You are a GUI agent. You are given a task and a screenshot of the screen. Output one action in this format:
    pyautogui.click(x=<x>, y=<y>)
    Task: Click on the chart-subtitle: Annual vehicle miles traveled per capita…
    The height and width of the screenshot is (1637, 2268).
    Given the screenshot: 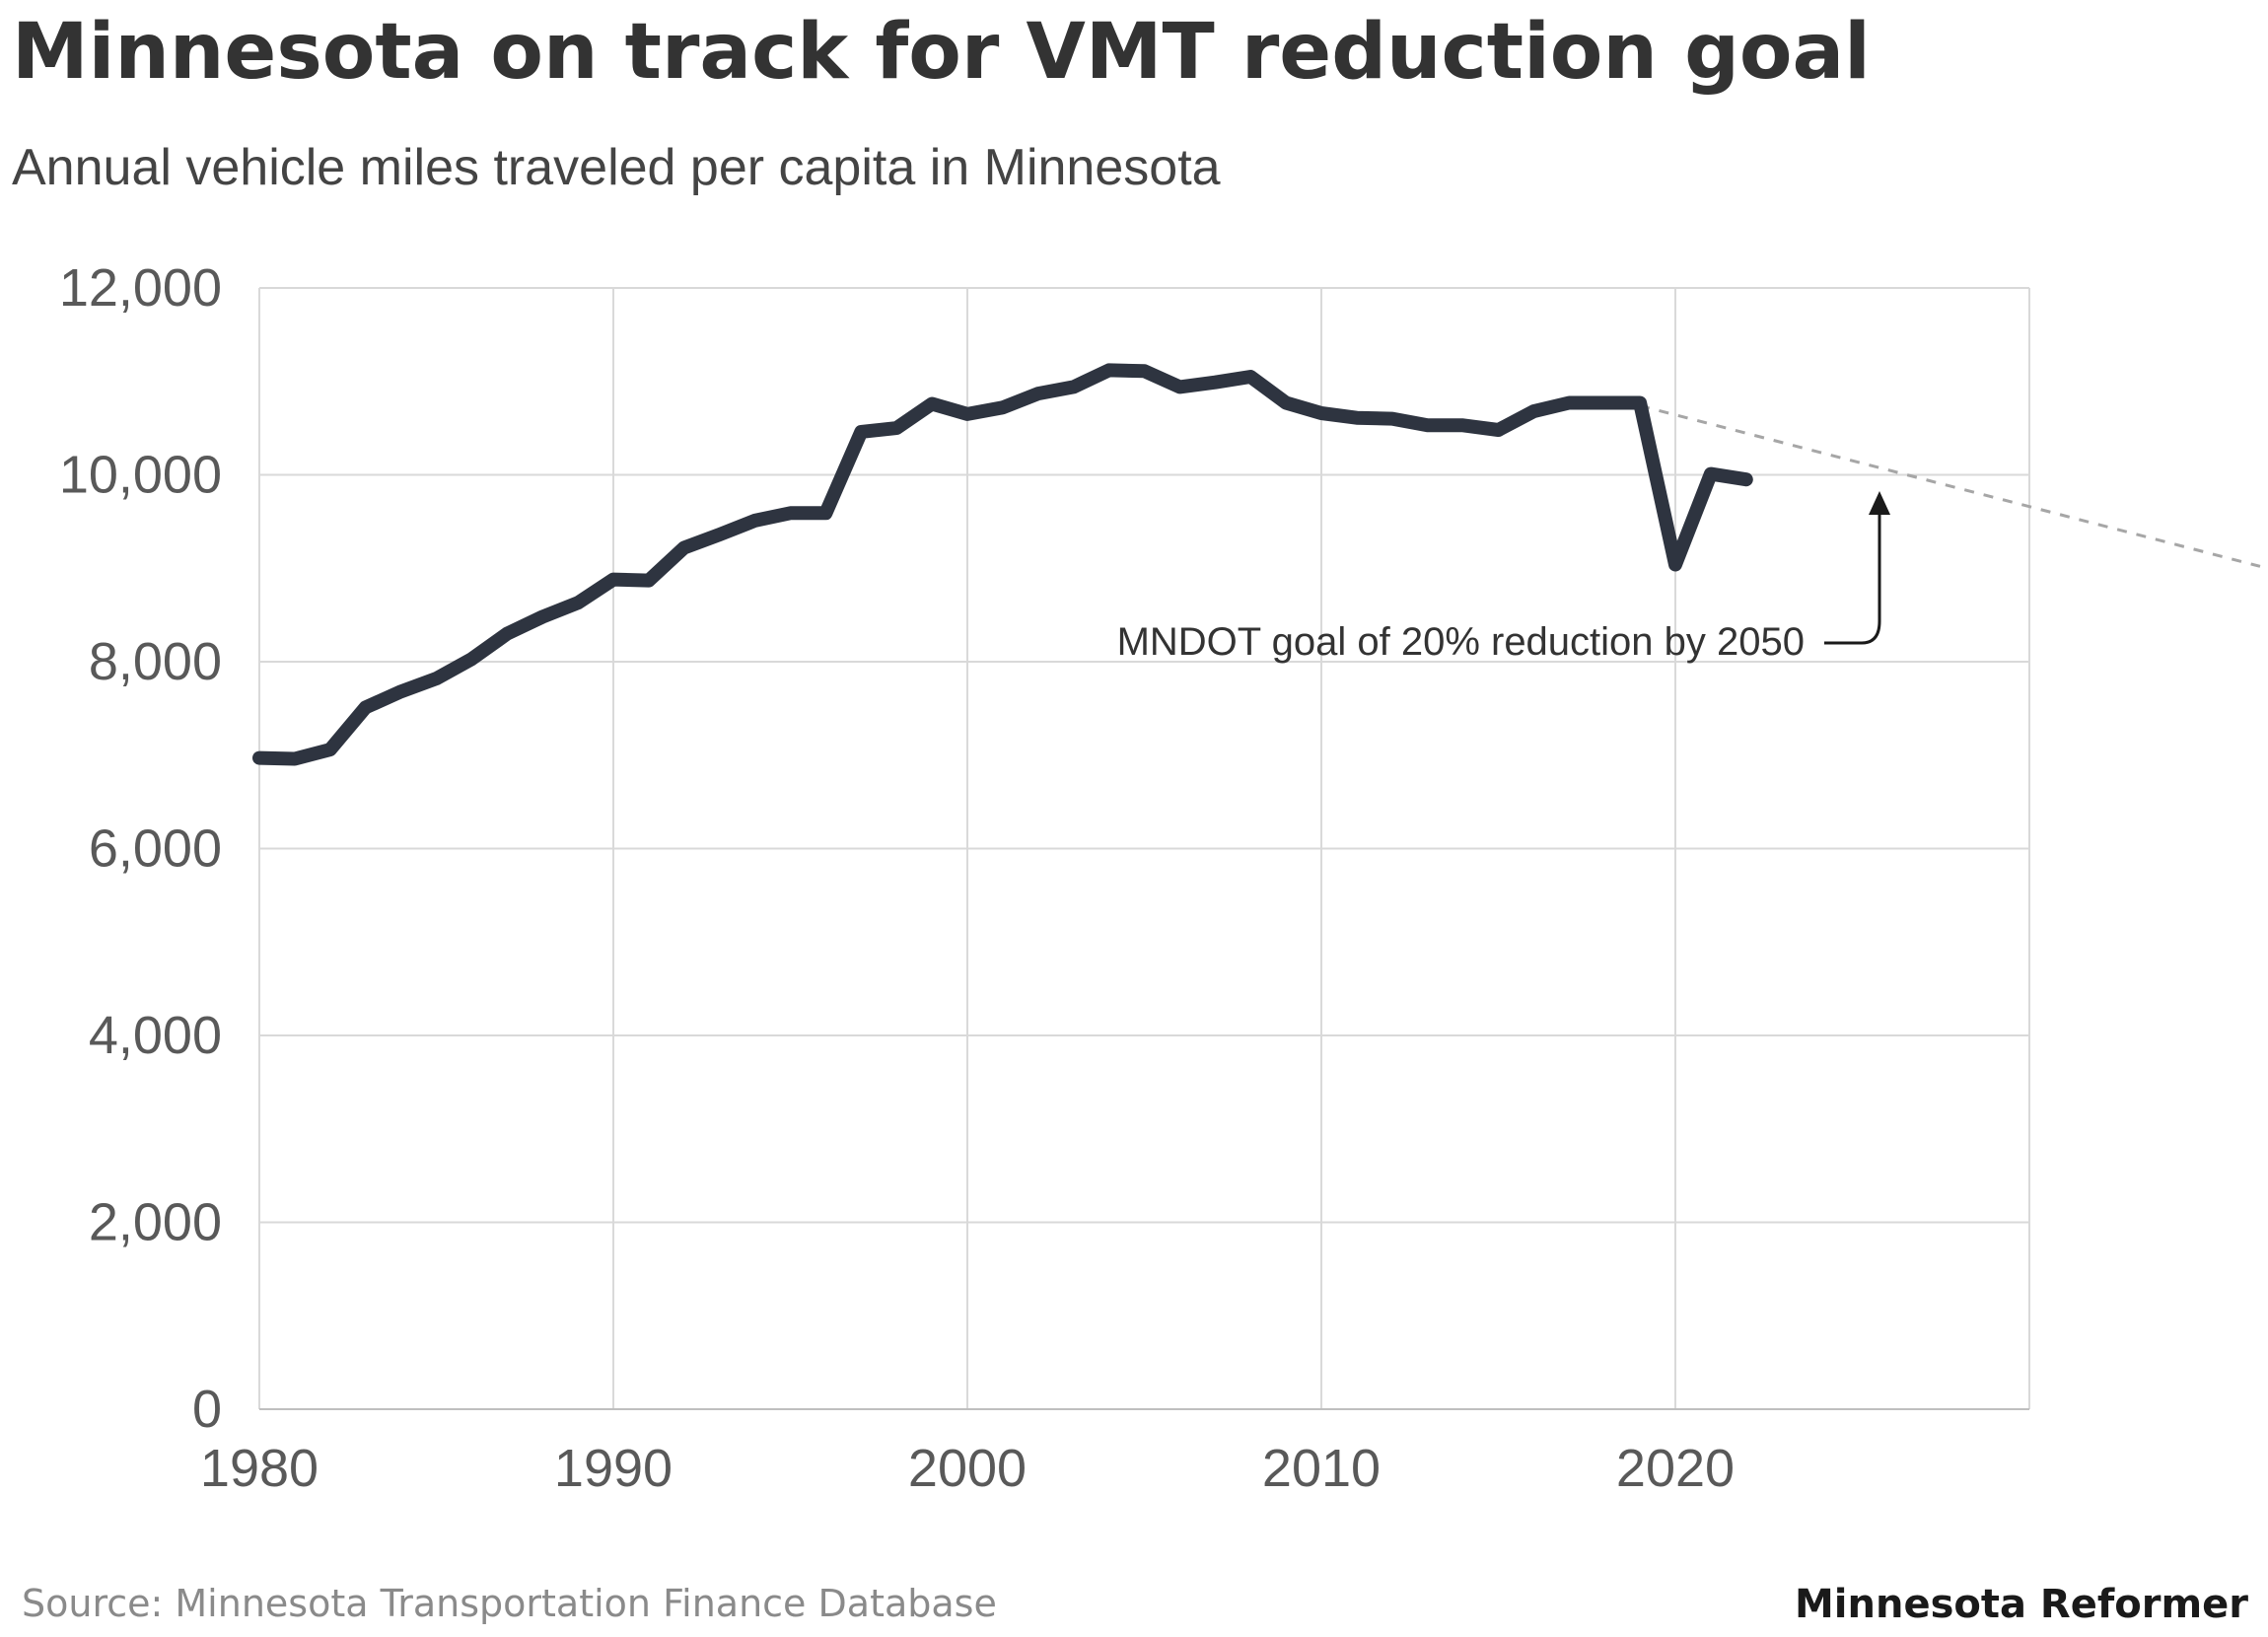 What is the action you would take?
    pyautogui.click(x=616, y=167)
    